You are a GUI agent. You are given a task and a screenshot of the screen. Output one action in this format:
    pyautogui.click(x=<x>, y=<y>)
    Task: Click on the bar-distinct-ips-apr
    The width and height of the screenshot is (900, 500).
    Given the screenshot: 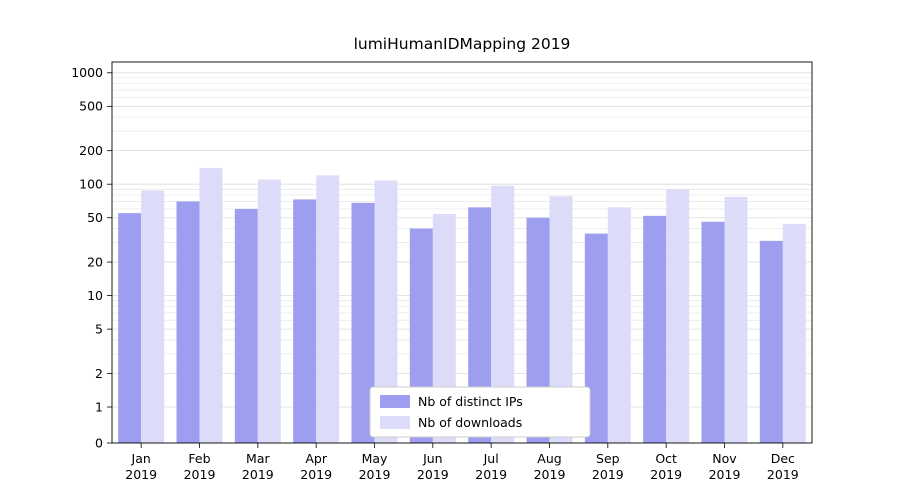 What is the action you would take?
    pyautogui.click(x=305, y=321)
    